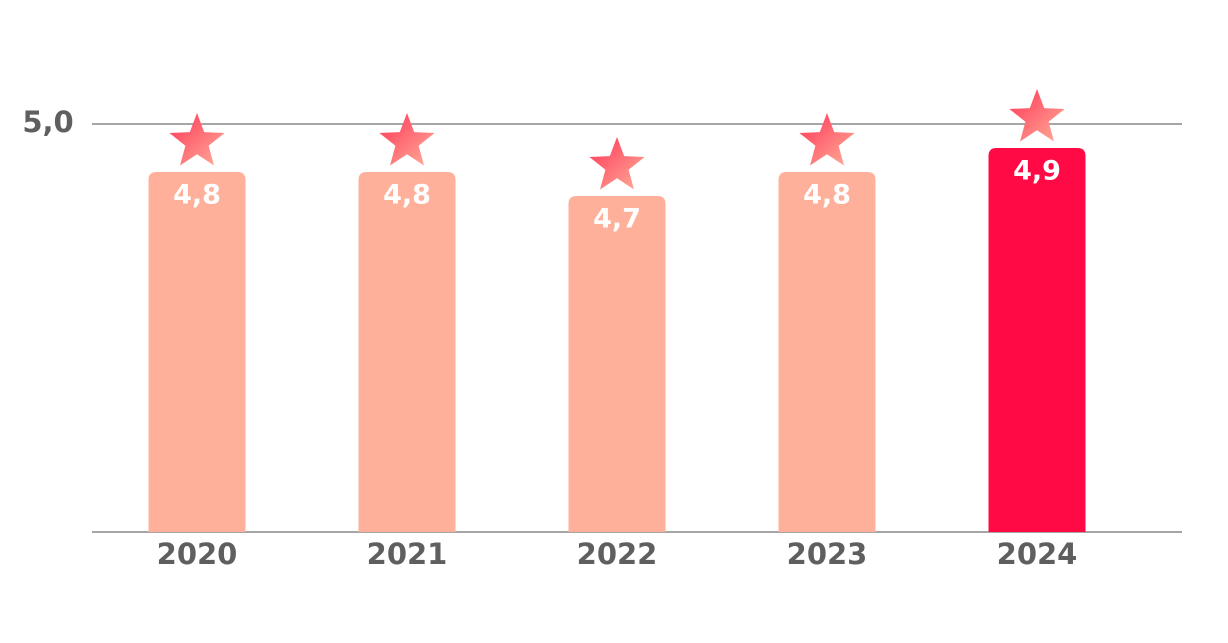 This screenshot has height=643, width=1228. I want to click on x-tick-label: 2020, so click(197, 554).